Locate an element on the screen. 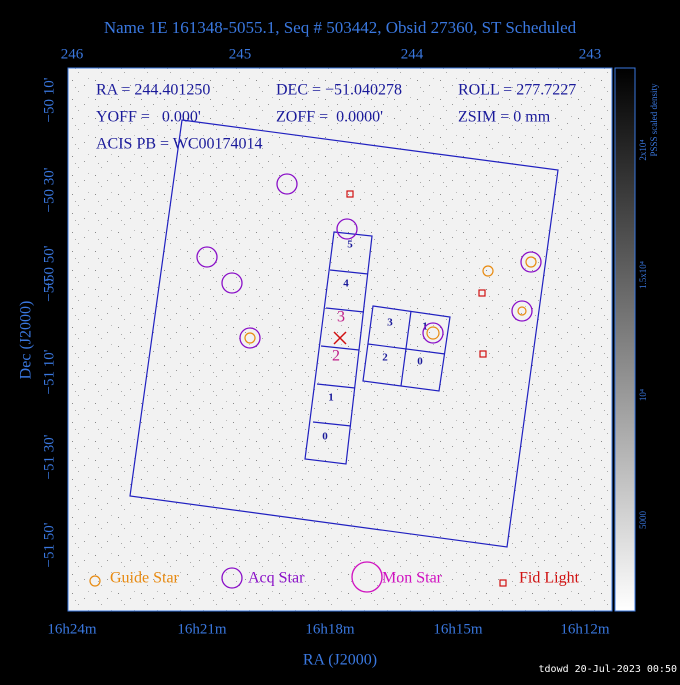  colorbar-label: 10⁴ is located at coordinates (643, 395).